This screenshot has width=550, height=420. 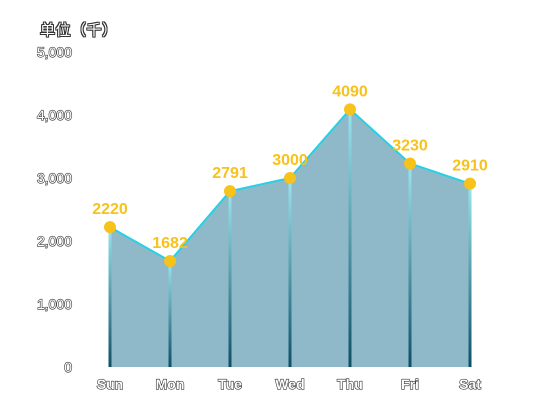 What do you see at coordinates (350, 109) in the screenshot?
I see `data-point-thu` at bounding box center [350, 109].